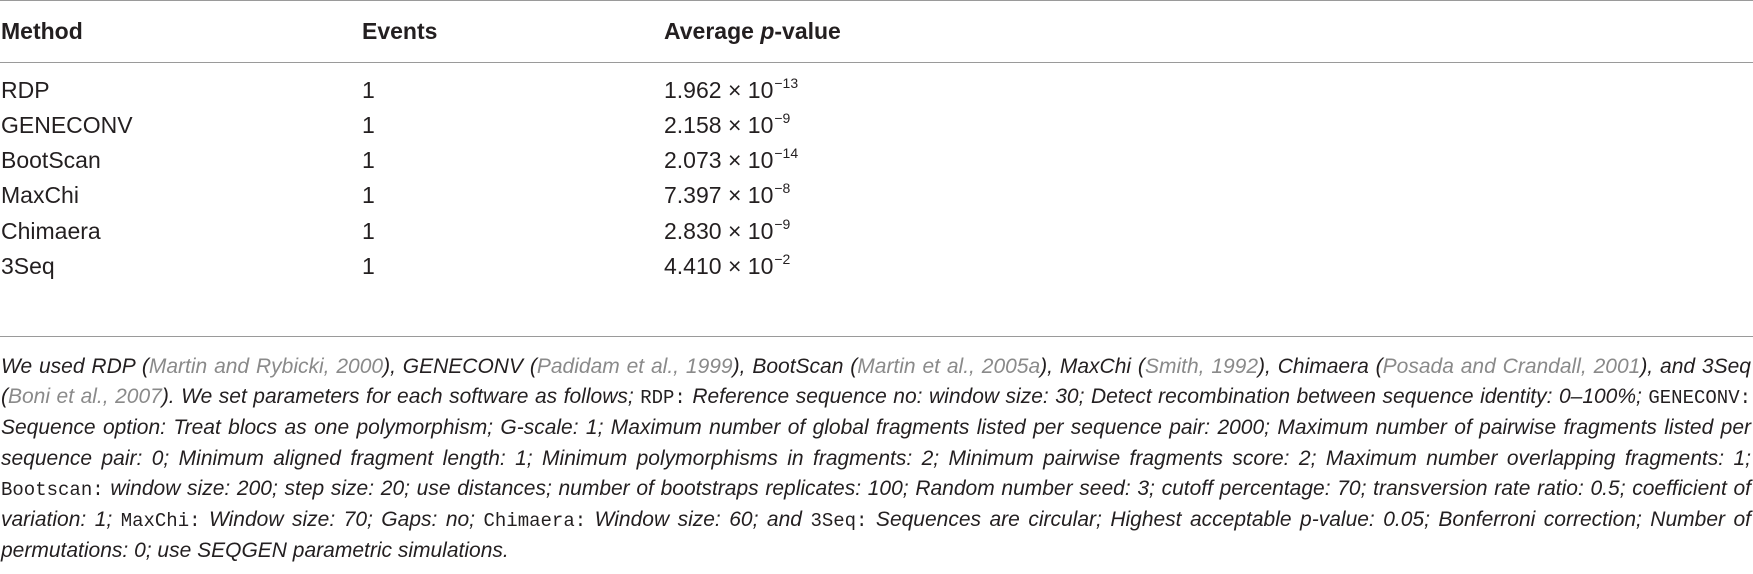 This screenshot has width=1753, height=574. Describe the element at coordinates (535, 521) in the screenshot. I see `software-name-code: Chimaera:` at that location.